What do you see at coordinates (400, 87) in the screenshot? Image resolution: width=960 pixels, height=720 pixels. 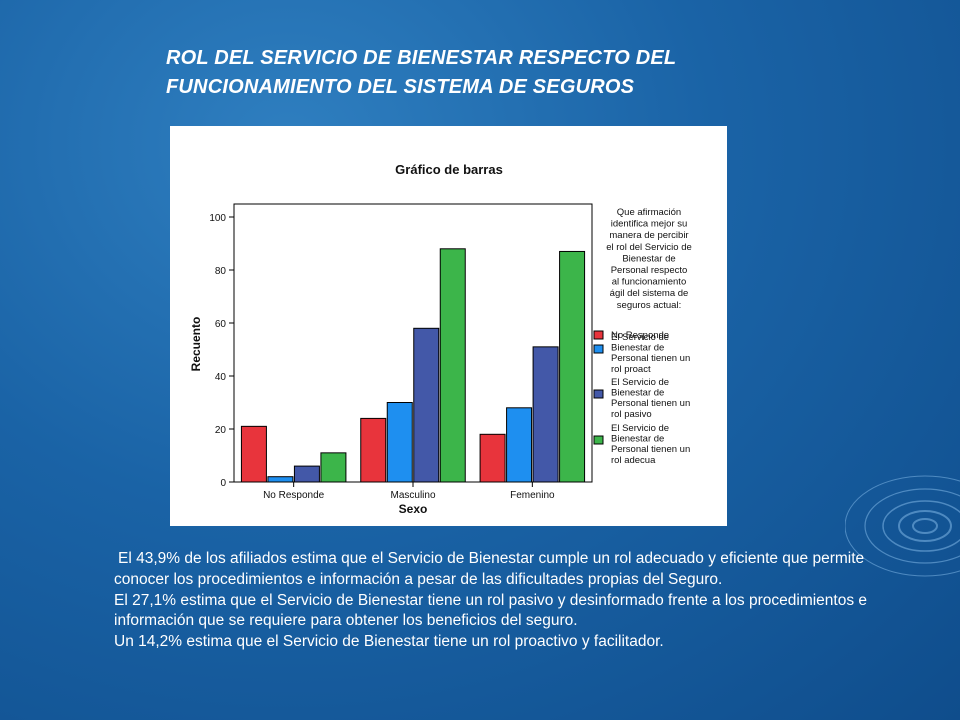 I see `slide-title-line-2: FUNCIONAMIENTO DEL SISTEMA DE SEGUROS` at bounding box center [400, 87].